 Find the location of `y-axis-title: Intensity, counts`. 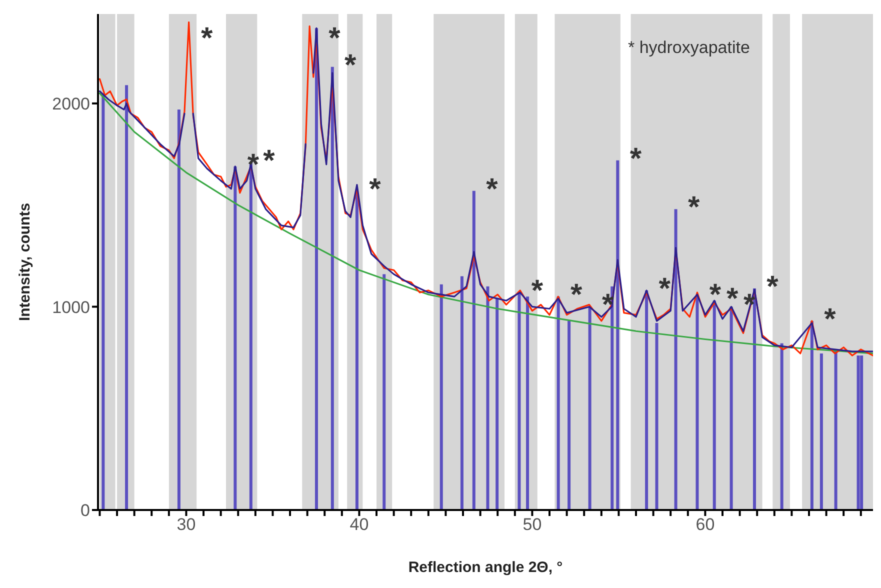

y-axis-title: Intensity, counts is located at coordinates (25, 262).